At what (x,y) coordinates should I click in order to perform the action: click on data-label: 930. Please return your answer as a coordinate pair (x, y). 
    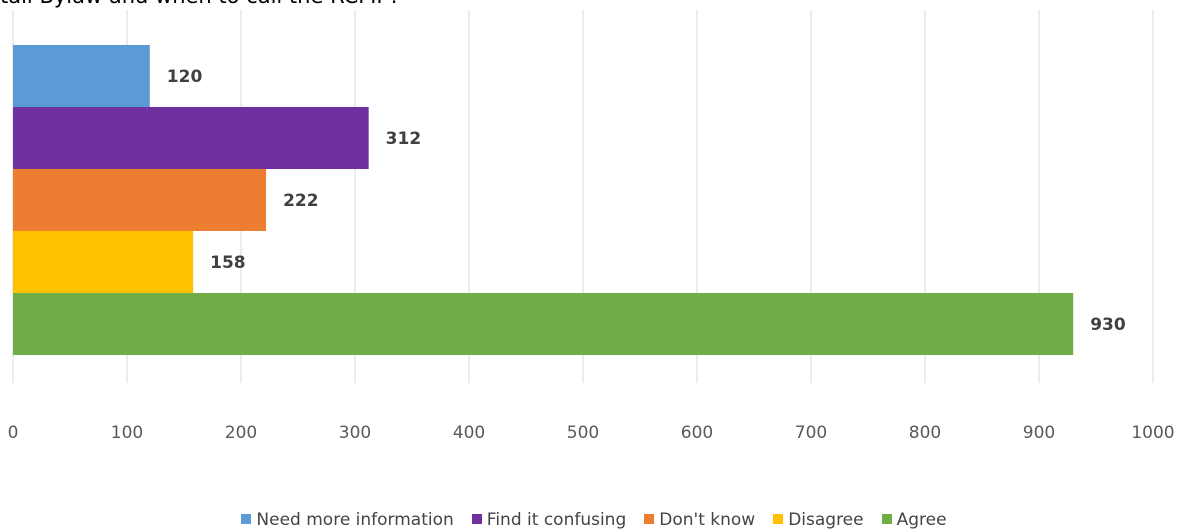
    Looking at the image, I should click on (1108, 325).